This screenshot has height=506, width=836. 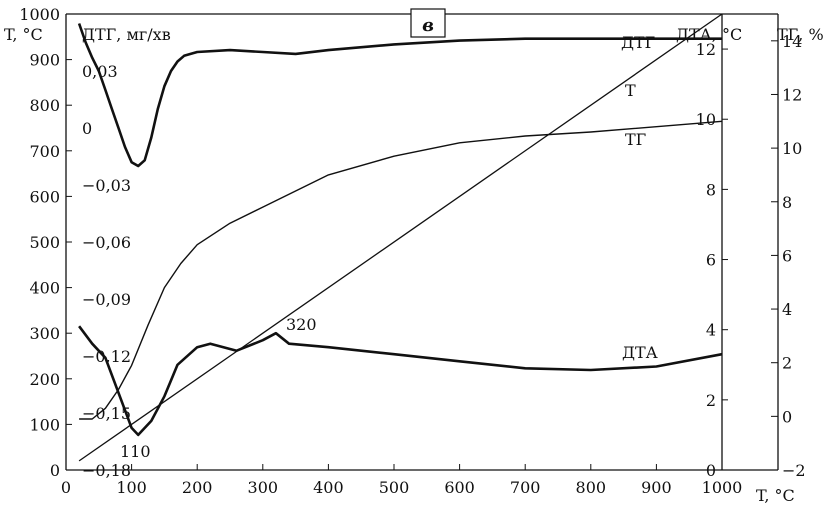 I want to click on x-tick-label: 1000, so click(x=722, y=487).